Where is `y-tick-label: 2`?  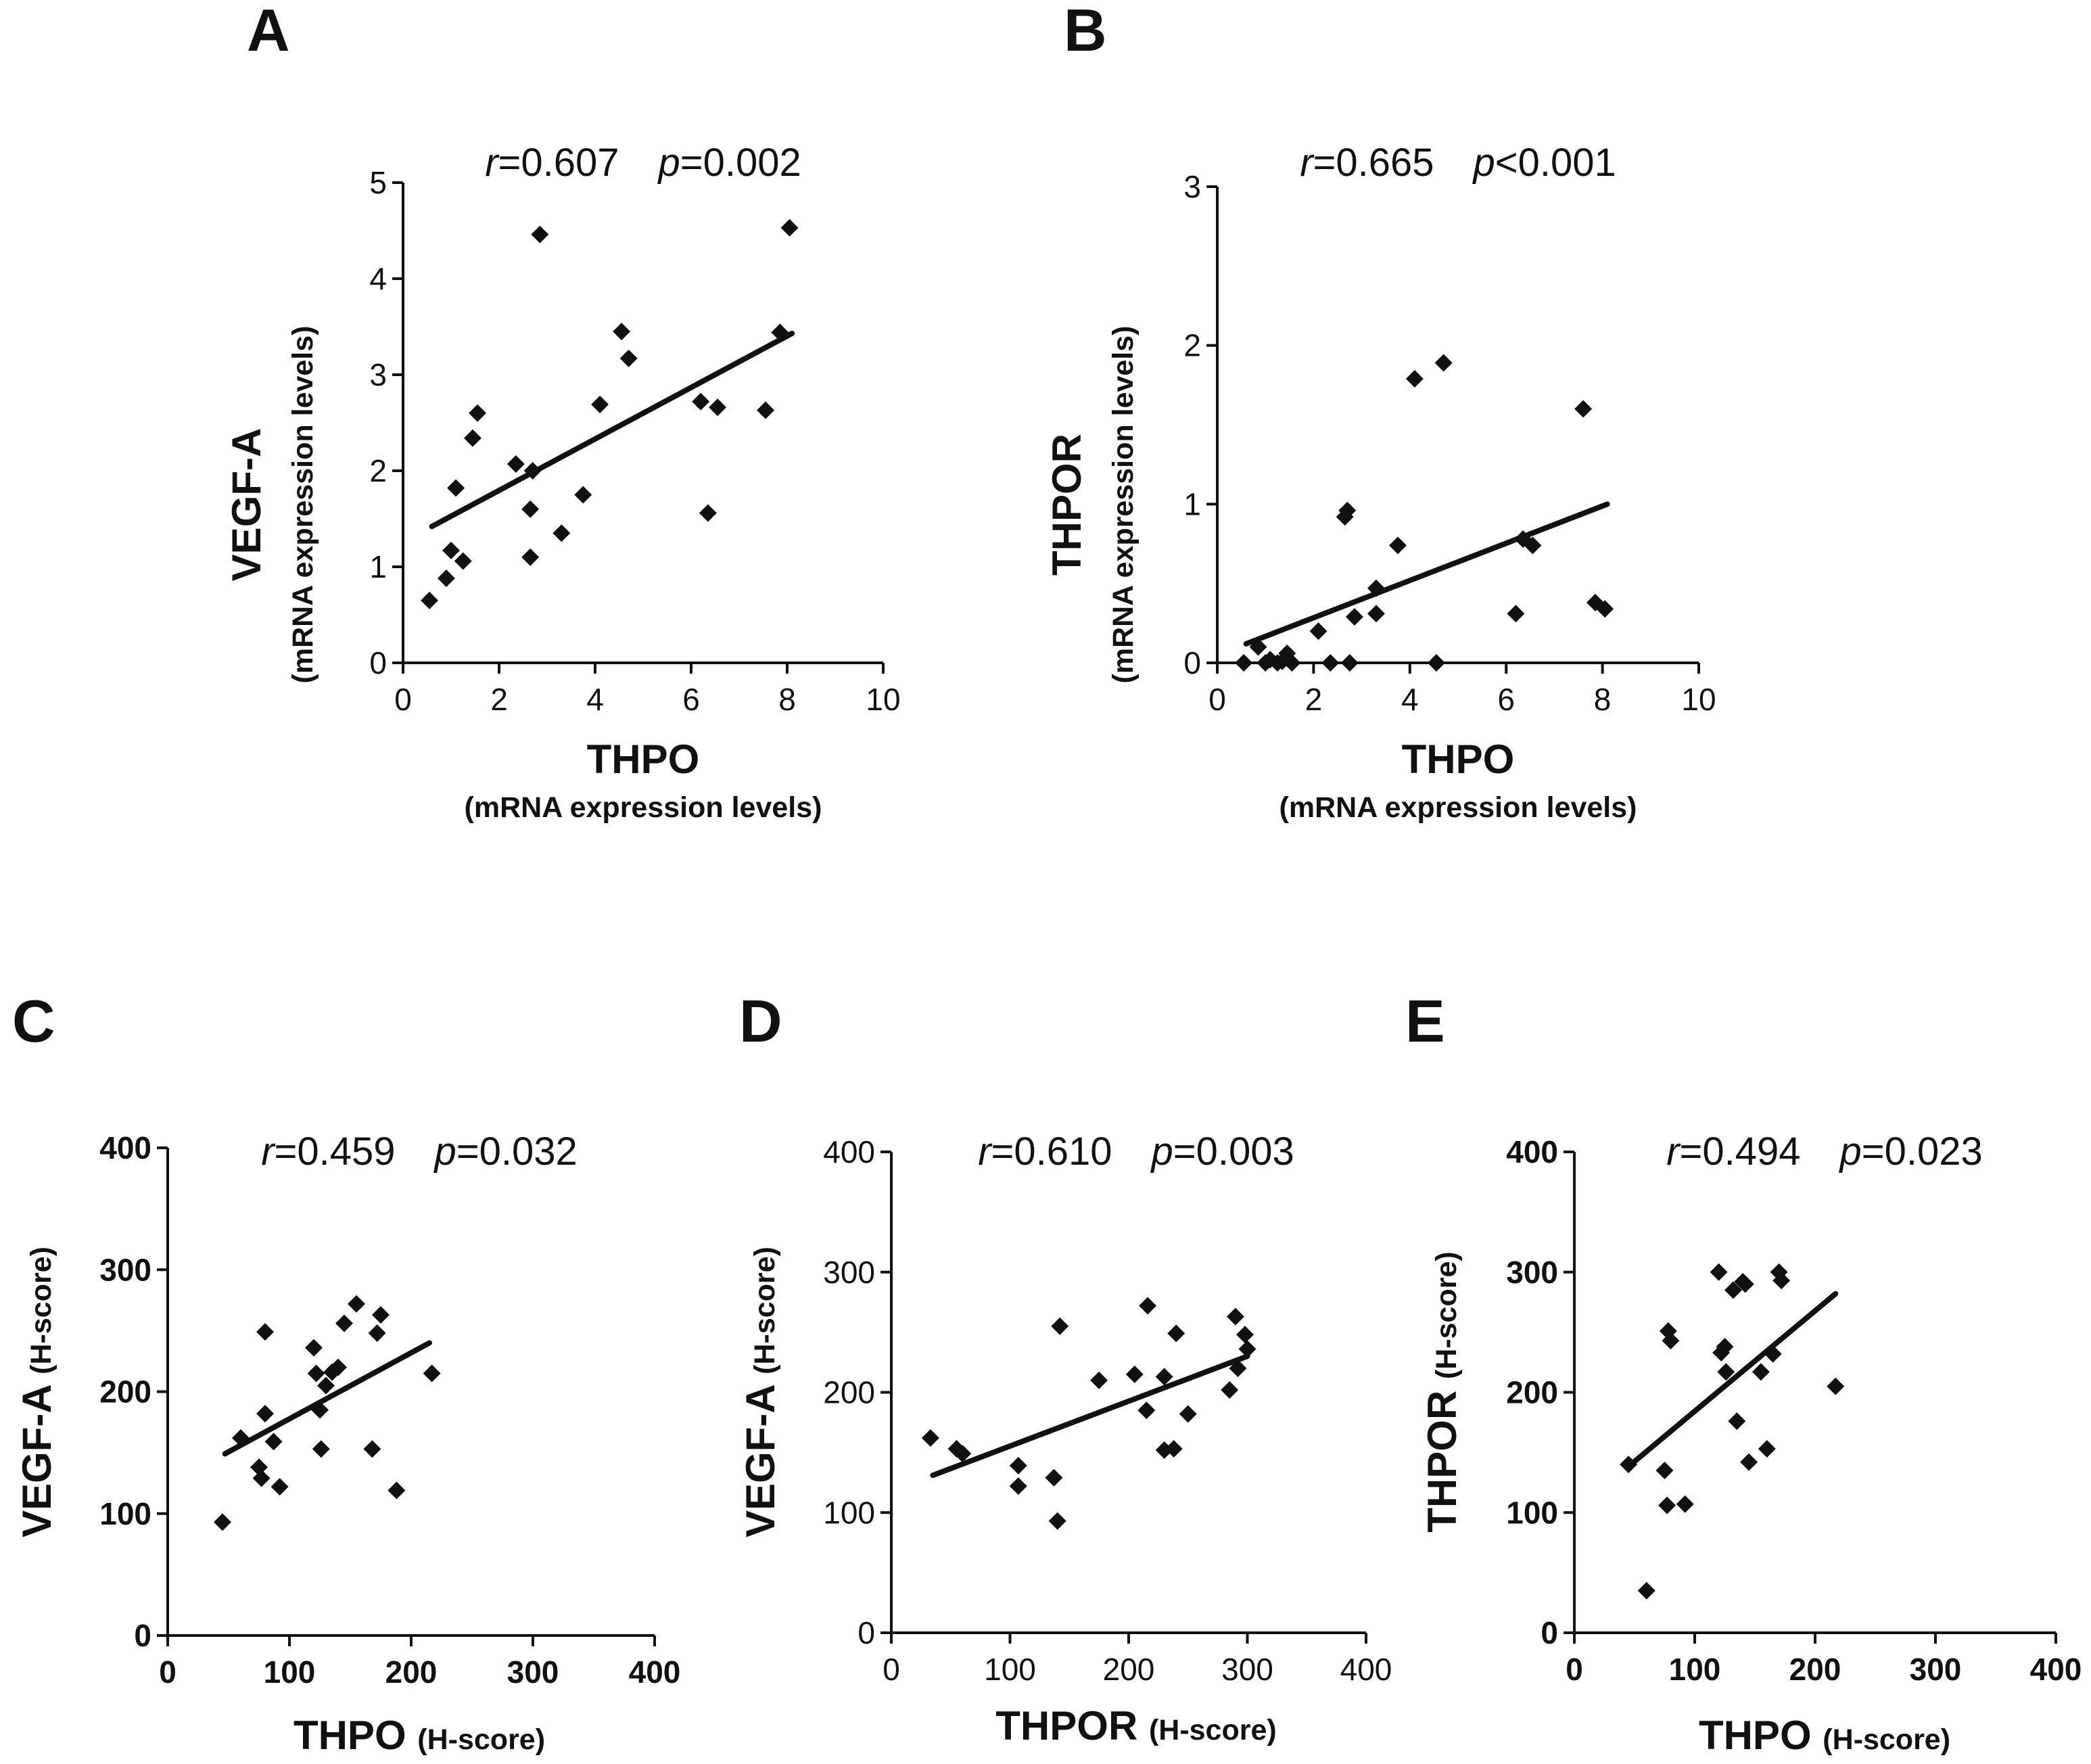
y-tick-label: 2 is located at coordinates (1192, 345).